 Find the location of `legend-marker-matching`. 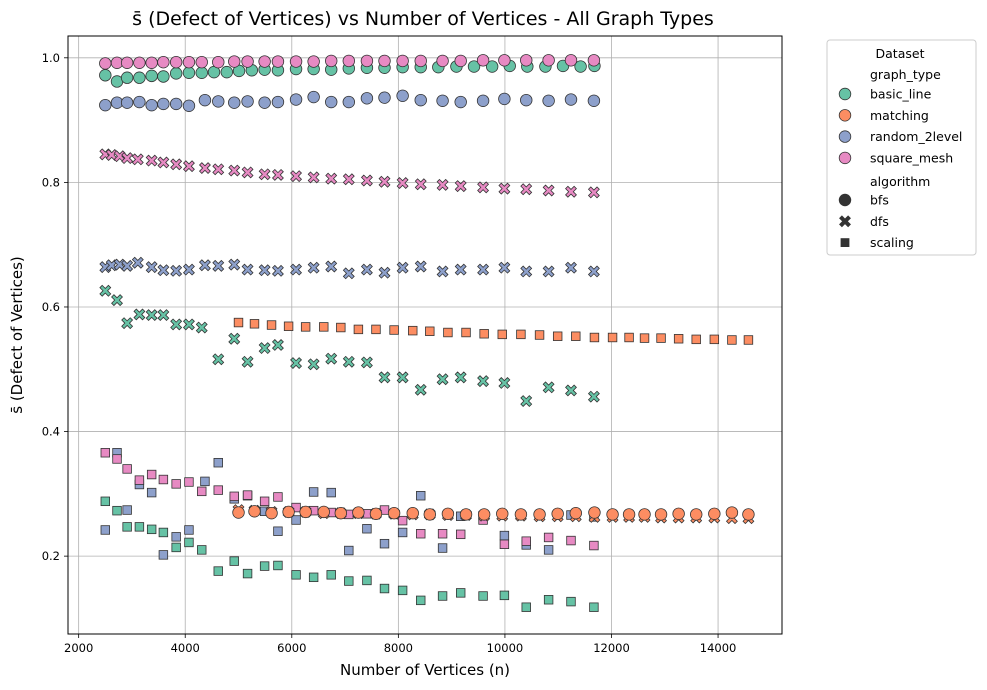

legend-marker-matching is located at coordinates (845, 115).